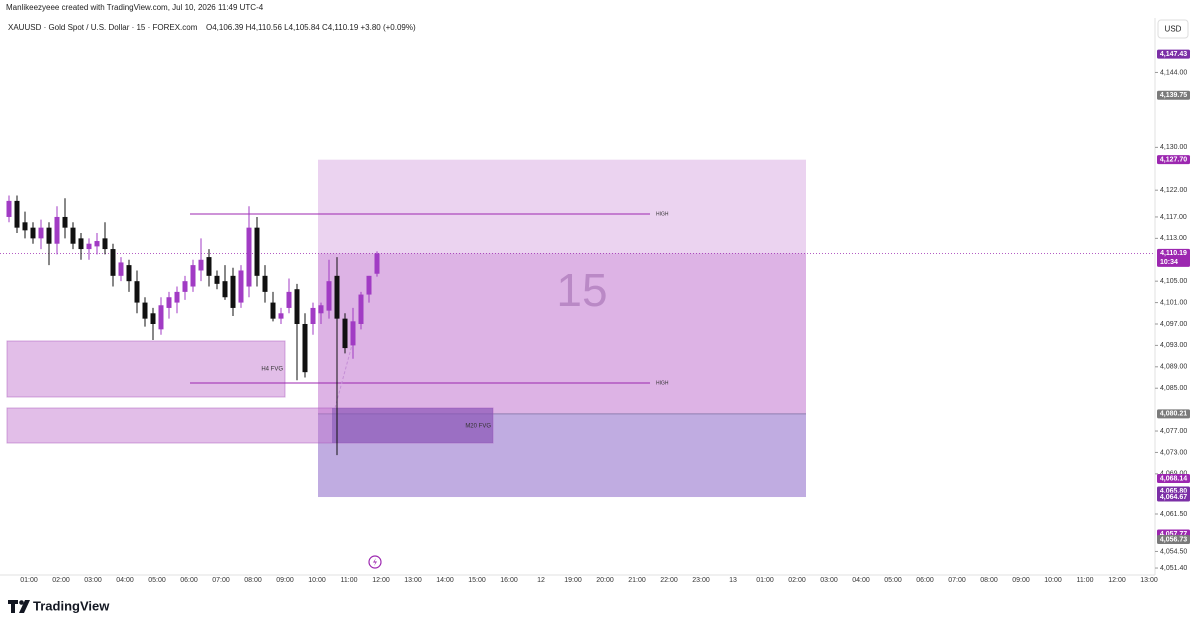 This screenshot has width=1200, height=627. Describe the element at coordinates (701, 580) in the screenshot. I see `x-tick-label: 23:00` at that location.